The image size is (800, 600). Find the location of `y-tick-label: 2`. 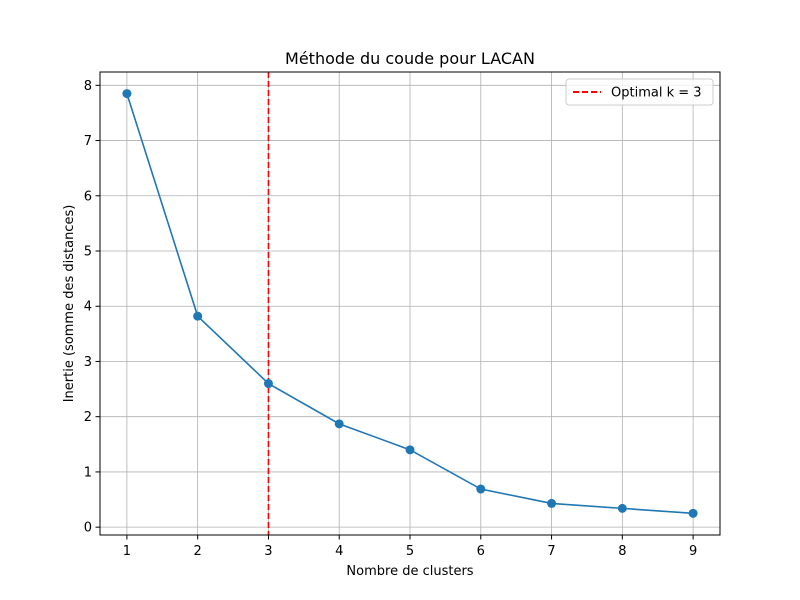

y-tick-label: 2 is located at coordinates (88, 417).